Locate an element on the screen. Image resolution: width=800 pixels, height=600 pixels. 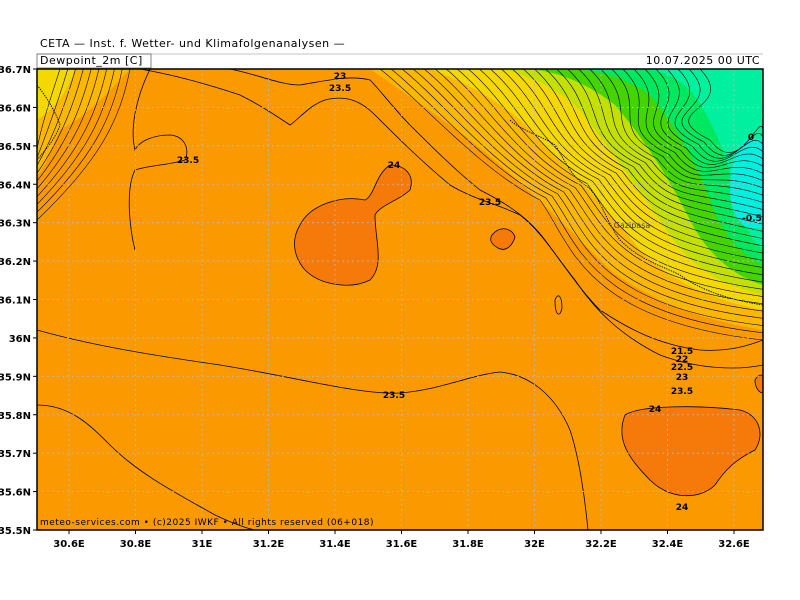
contour-edge-blob is located at coordinates (758, 384).